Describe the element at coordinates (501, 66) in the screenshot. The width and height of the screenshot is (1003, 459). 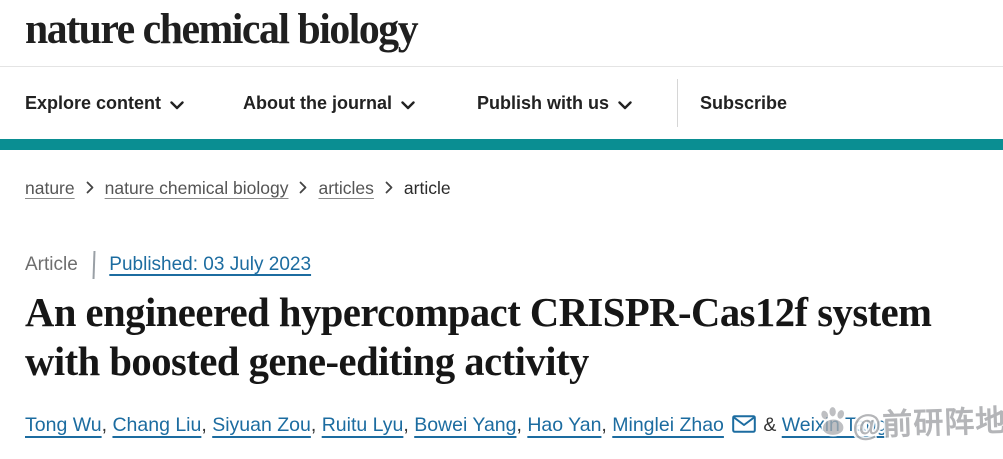
I see `header-divider` at that location.